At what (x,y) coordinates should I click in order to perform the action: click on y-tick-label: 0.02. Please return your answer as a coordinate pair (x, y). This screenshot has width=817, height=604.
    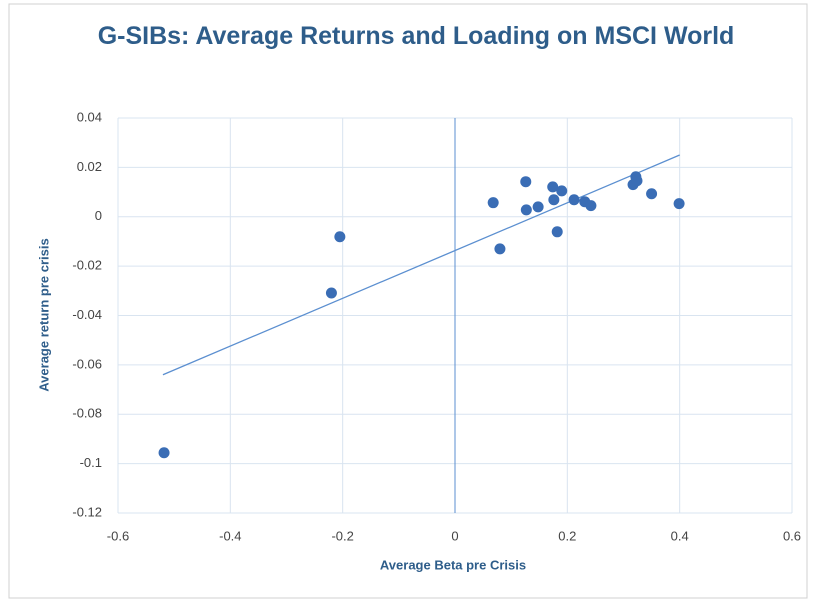
    Looking at the image, I should click on (89, 166).